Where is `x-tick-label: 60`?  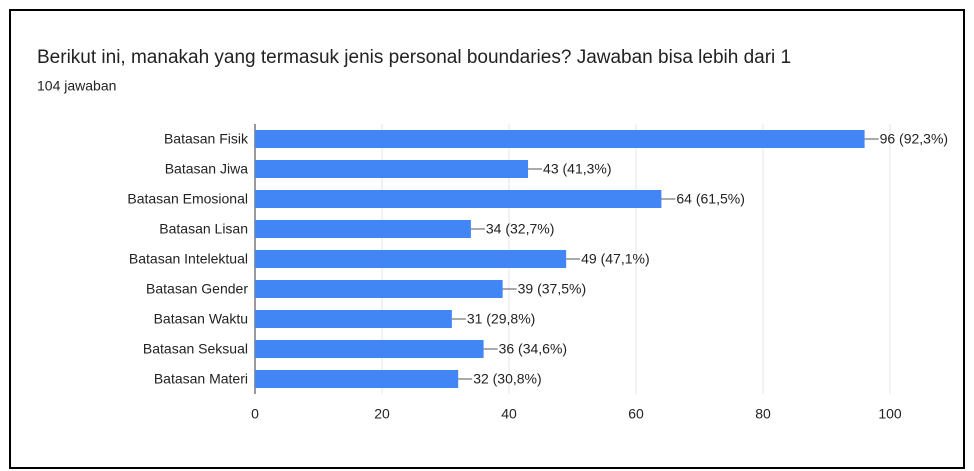
x-tick-label: 60 is located at coordinates (636, 414).